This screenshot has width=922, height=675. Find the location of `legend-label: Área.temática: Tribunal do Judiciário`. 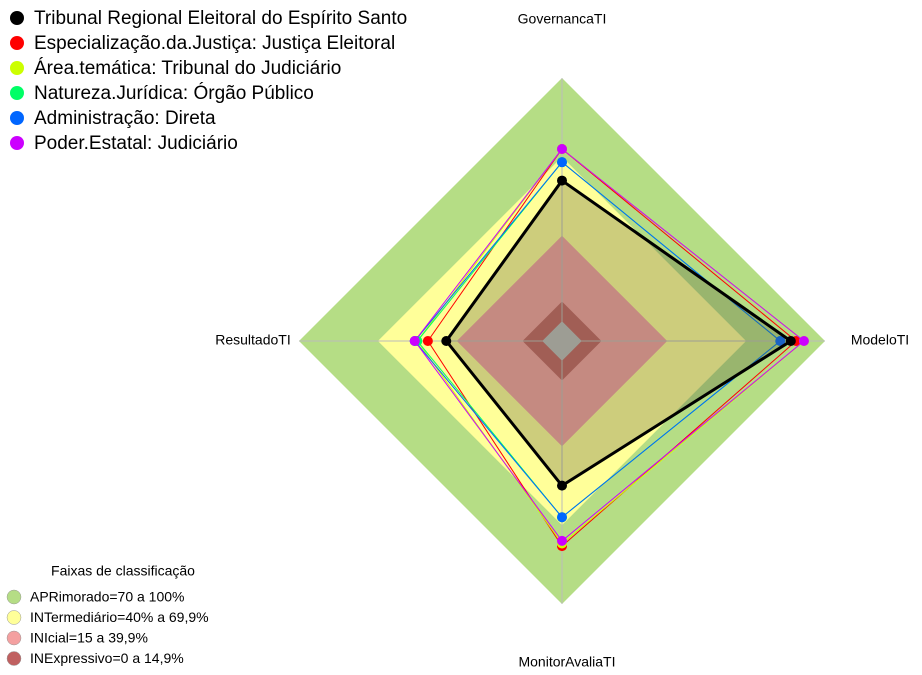

legend-label: Área.temática: Tribunal do Judiciário is located at coordinates (187, 68).